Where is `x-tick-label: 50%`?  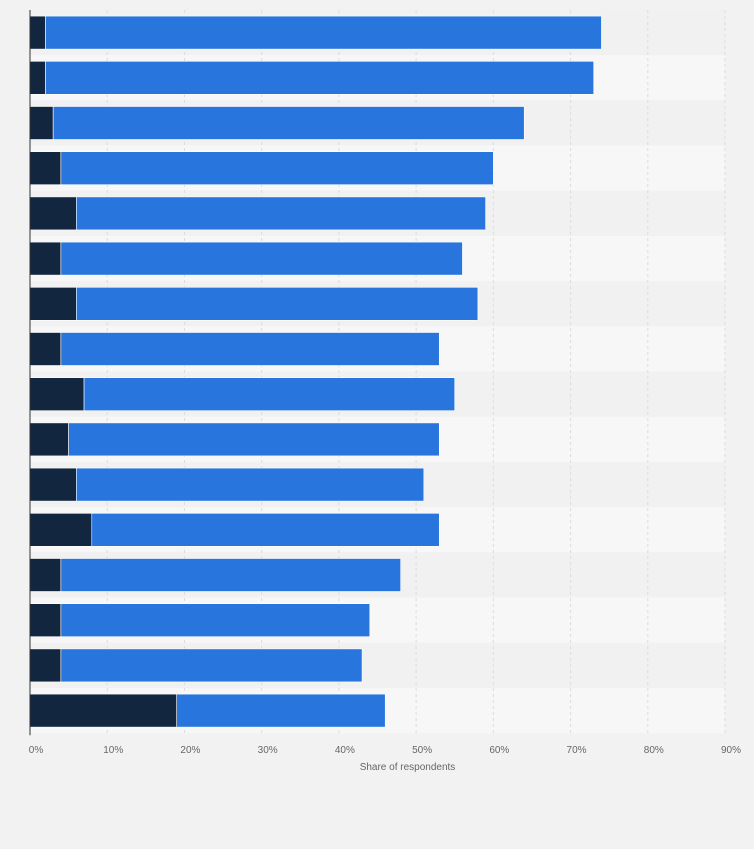 x-tick-label: 50% is located at coordinates (422, 750).